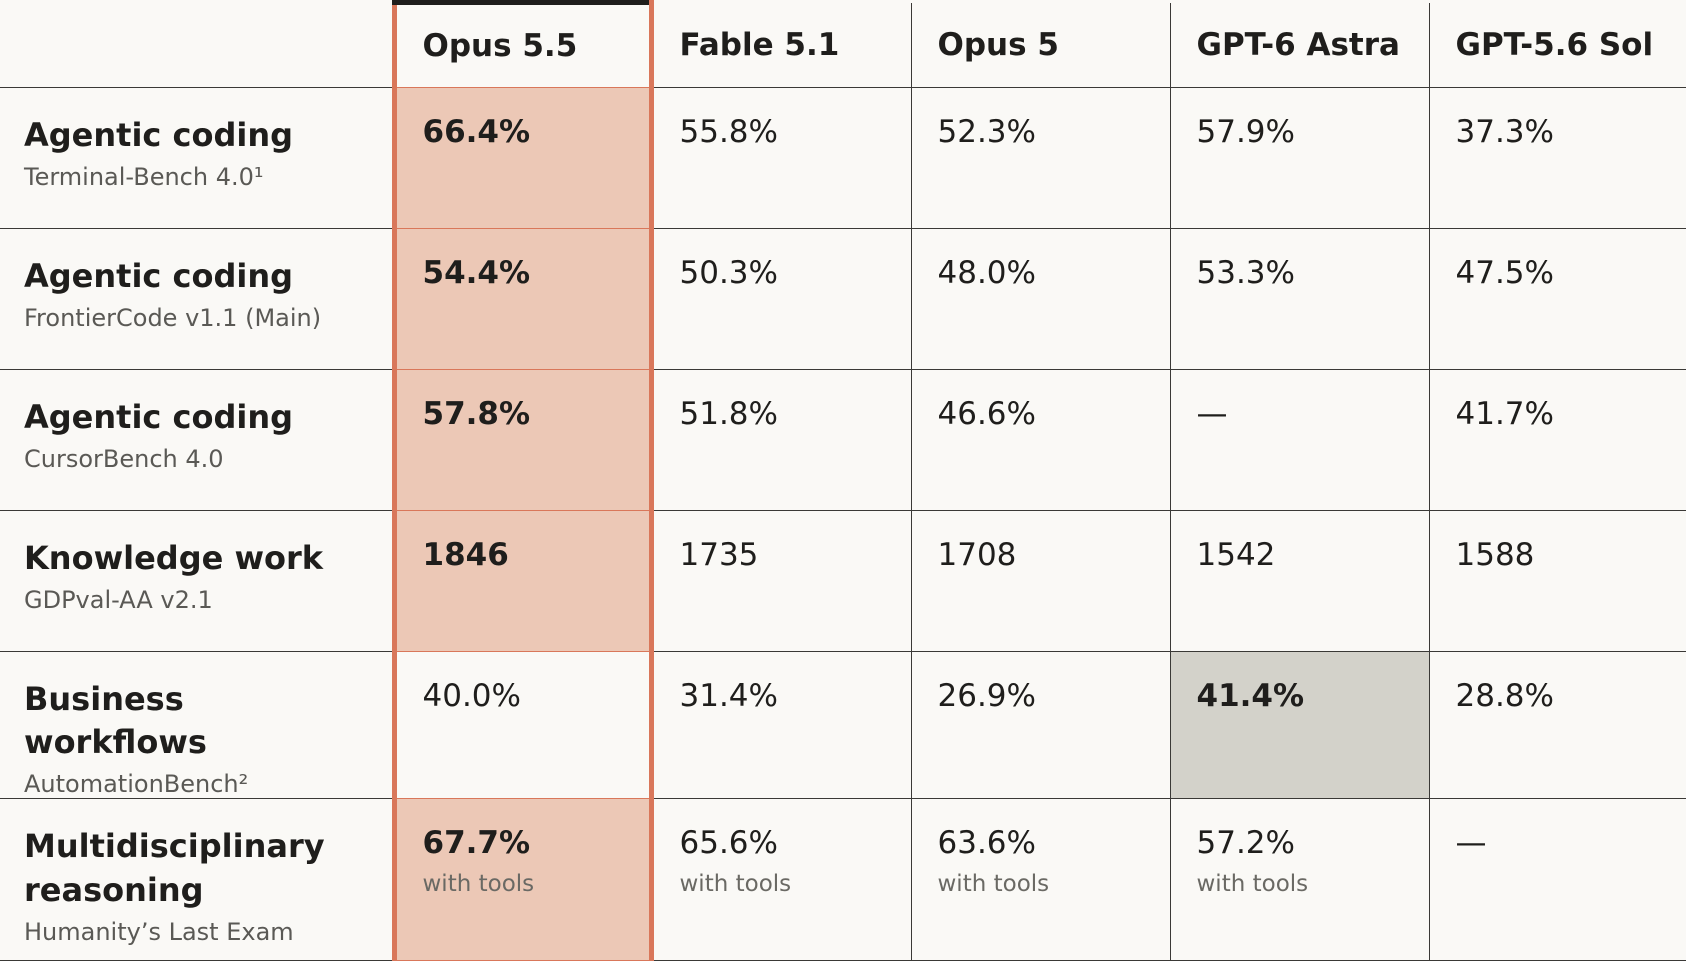 This screenshot has width=1686, height=961. Describe the element at coordinates (1054, 555) in the screenshot. I see `score: 1708` at that location.